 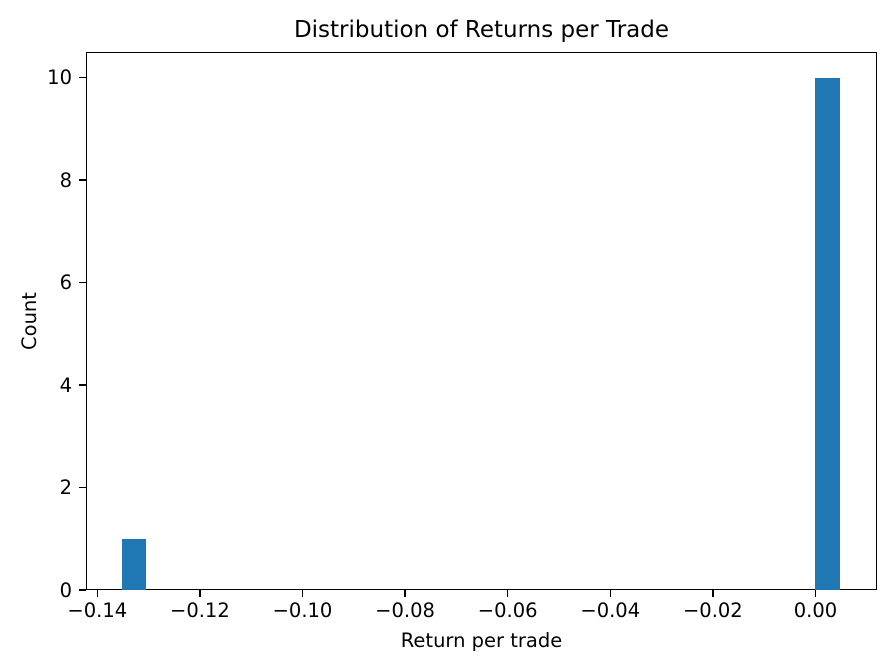 I want to click on x-tick-label: −0.02, so click(x=712, y=610).